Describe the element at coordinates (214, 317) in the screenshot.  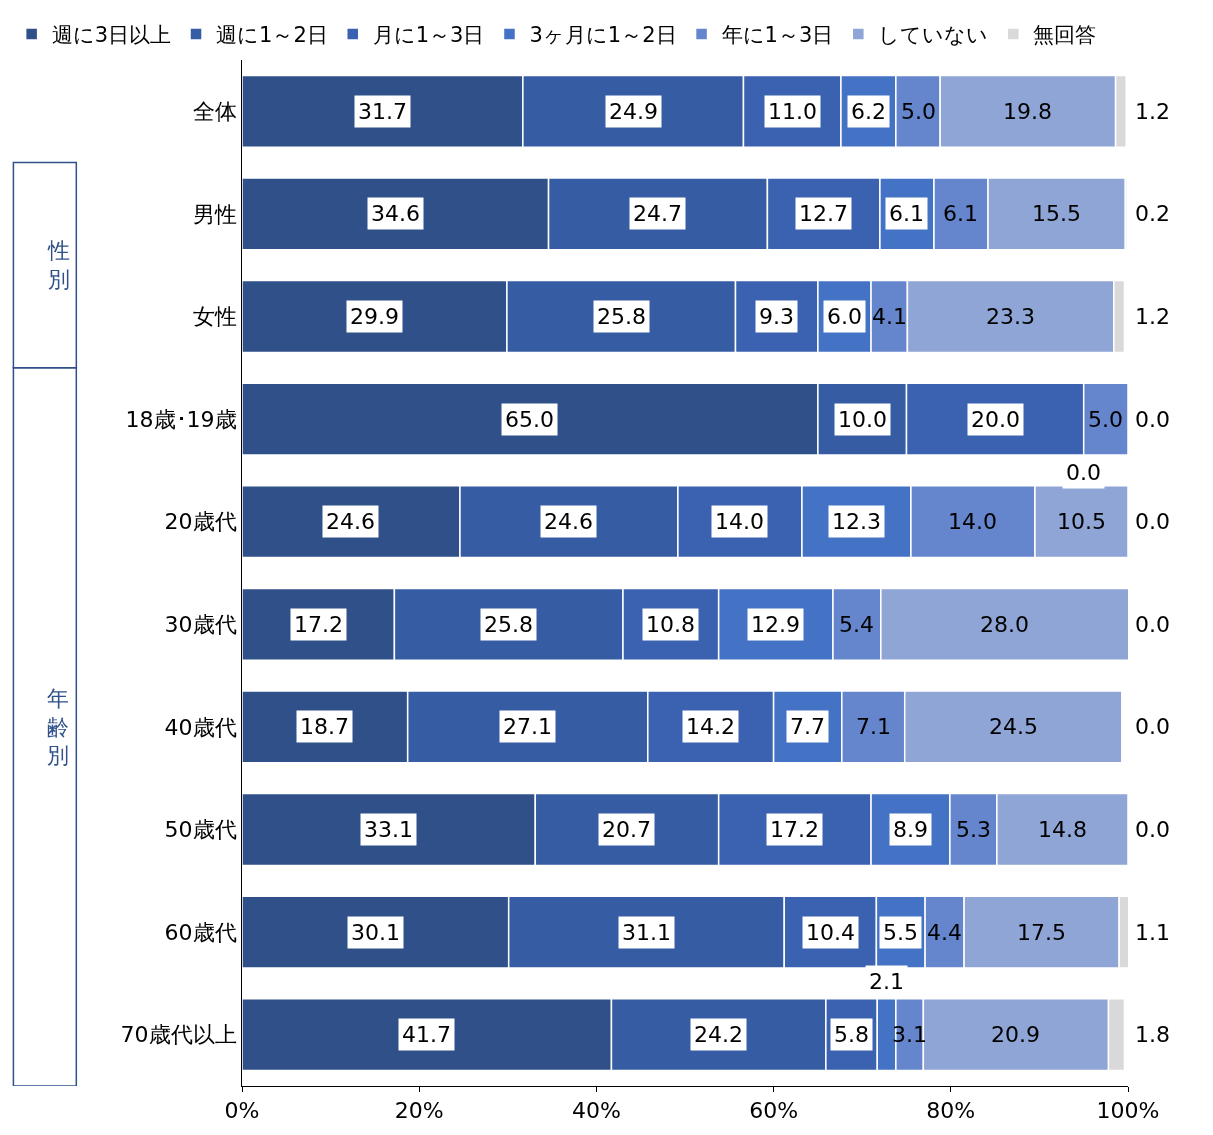
I see `y-tick-label: 女性` at that location.